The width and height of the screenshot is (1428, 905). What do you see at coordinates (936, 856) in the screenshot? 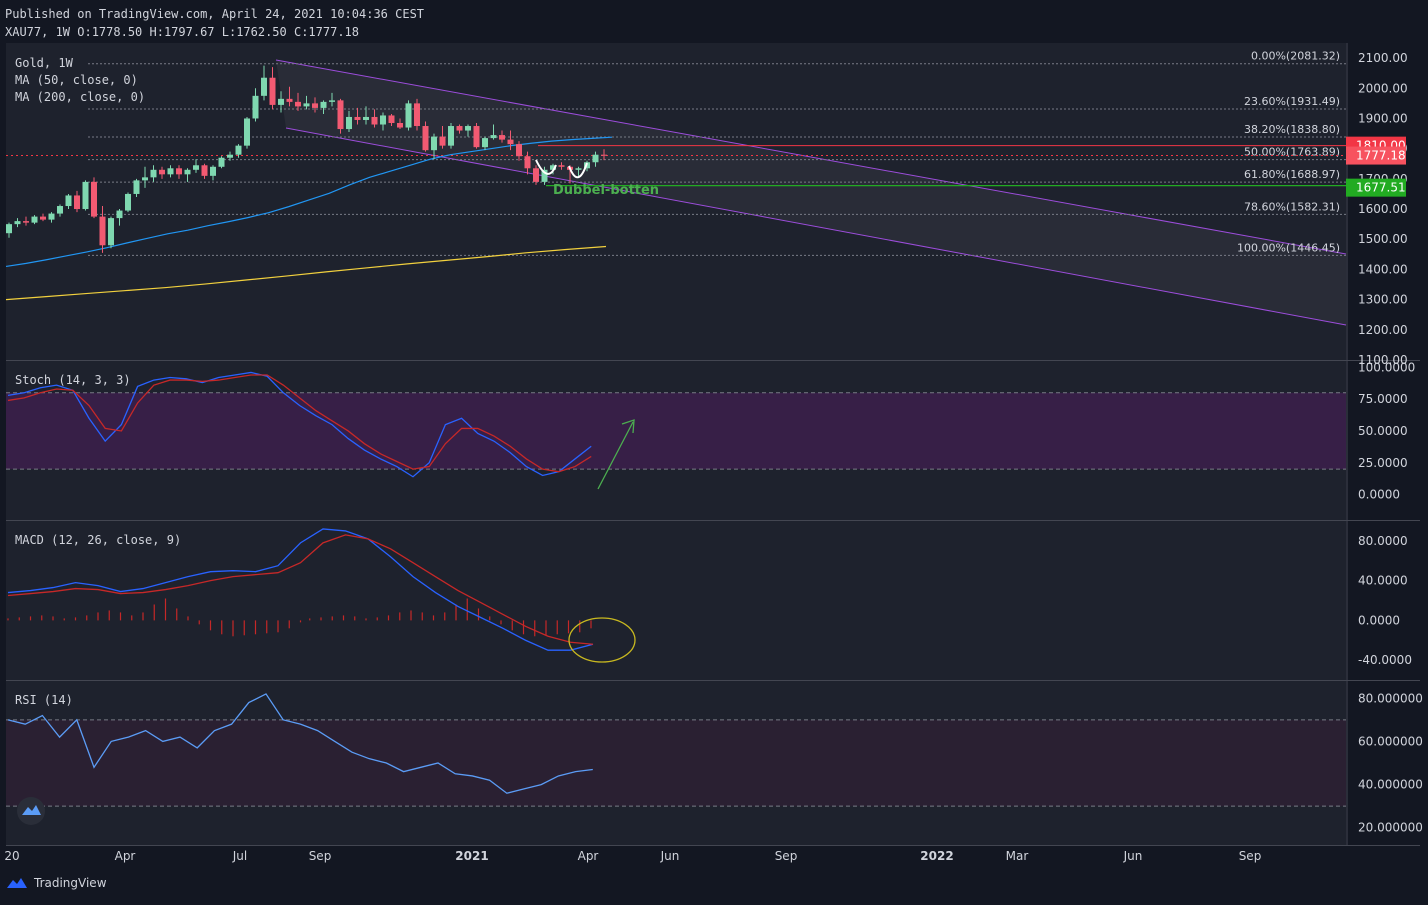
I see `x-tick-label: 2022` at bounding box center [936, 856].